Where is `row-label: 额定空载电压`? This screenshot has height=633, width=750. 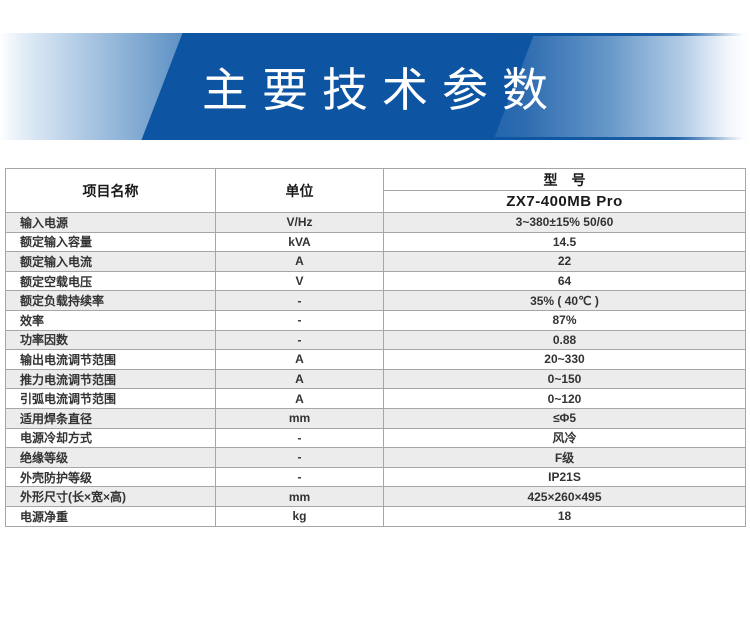
row-label: 额定空载电压 is located at coordinates (110, 281).